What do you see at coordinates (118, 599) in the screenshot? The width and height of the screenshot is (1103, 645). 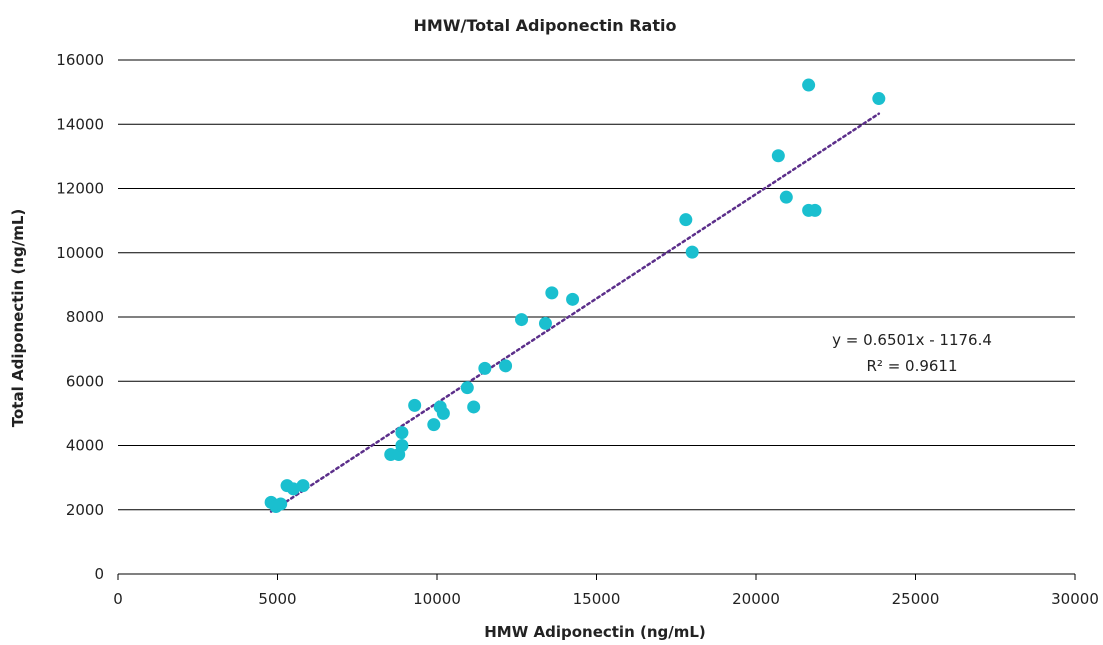 I see `x-tick-label: 0` at bounding box center [118, 599].